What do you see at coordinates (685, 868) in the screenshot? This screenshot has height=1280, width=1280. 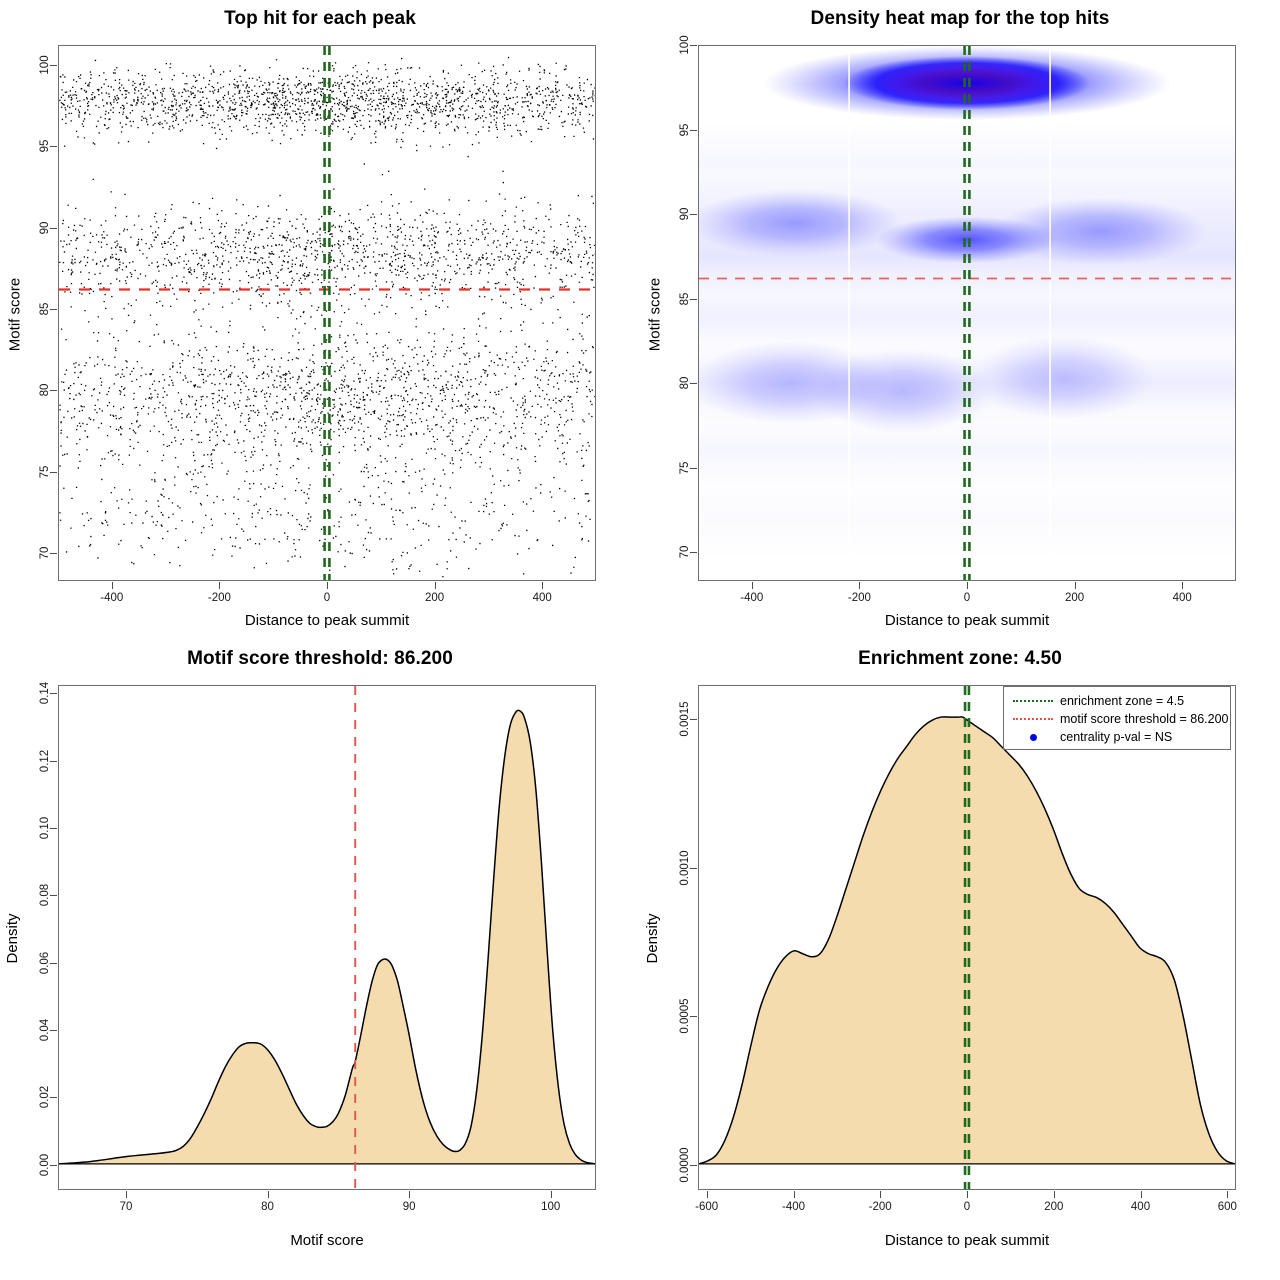 I see `y-tick-label: 0.0010` at bounding box center [685, 868].